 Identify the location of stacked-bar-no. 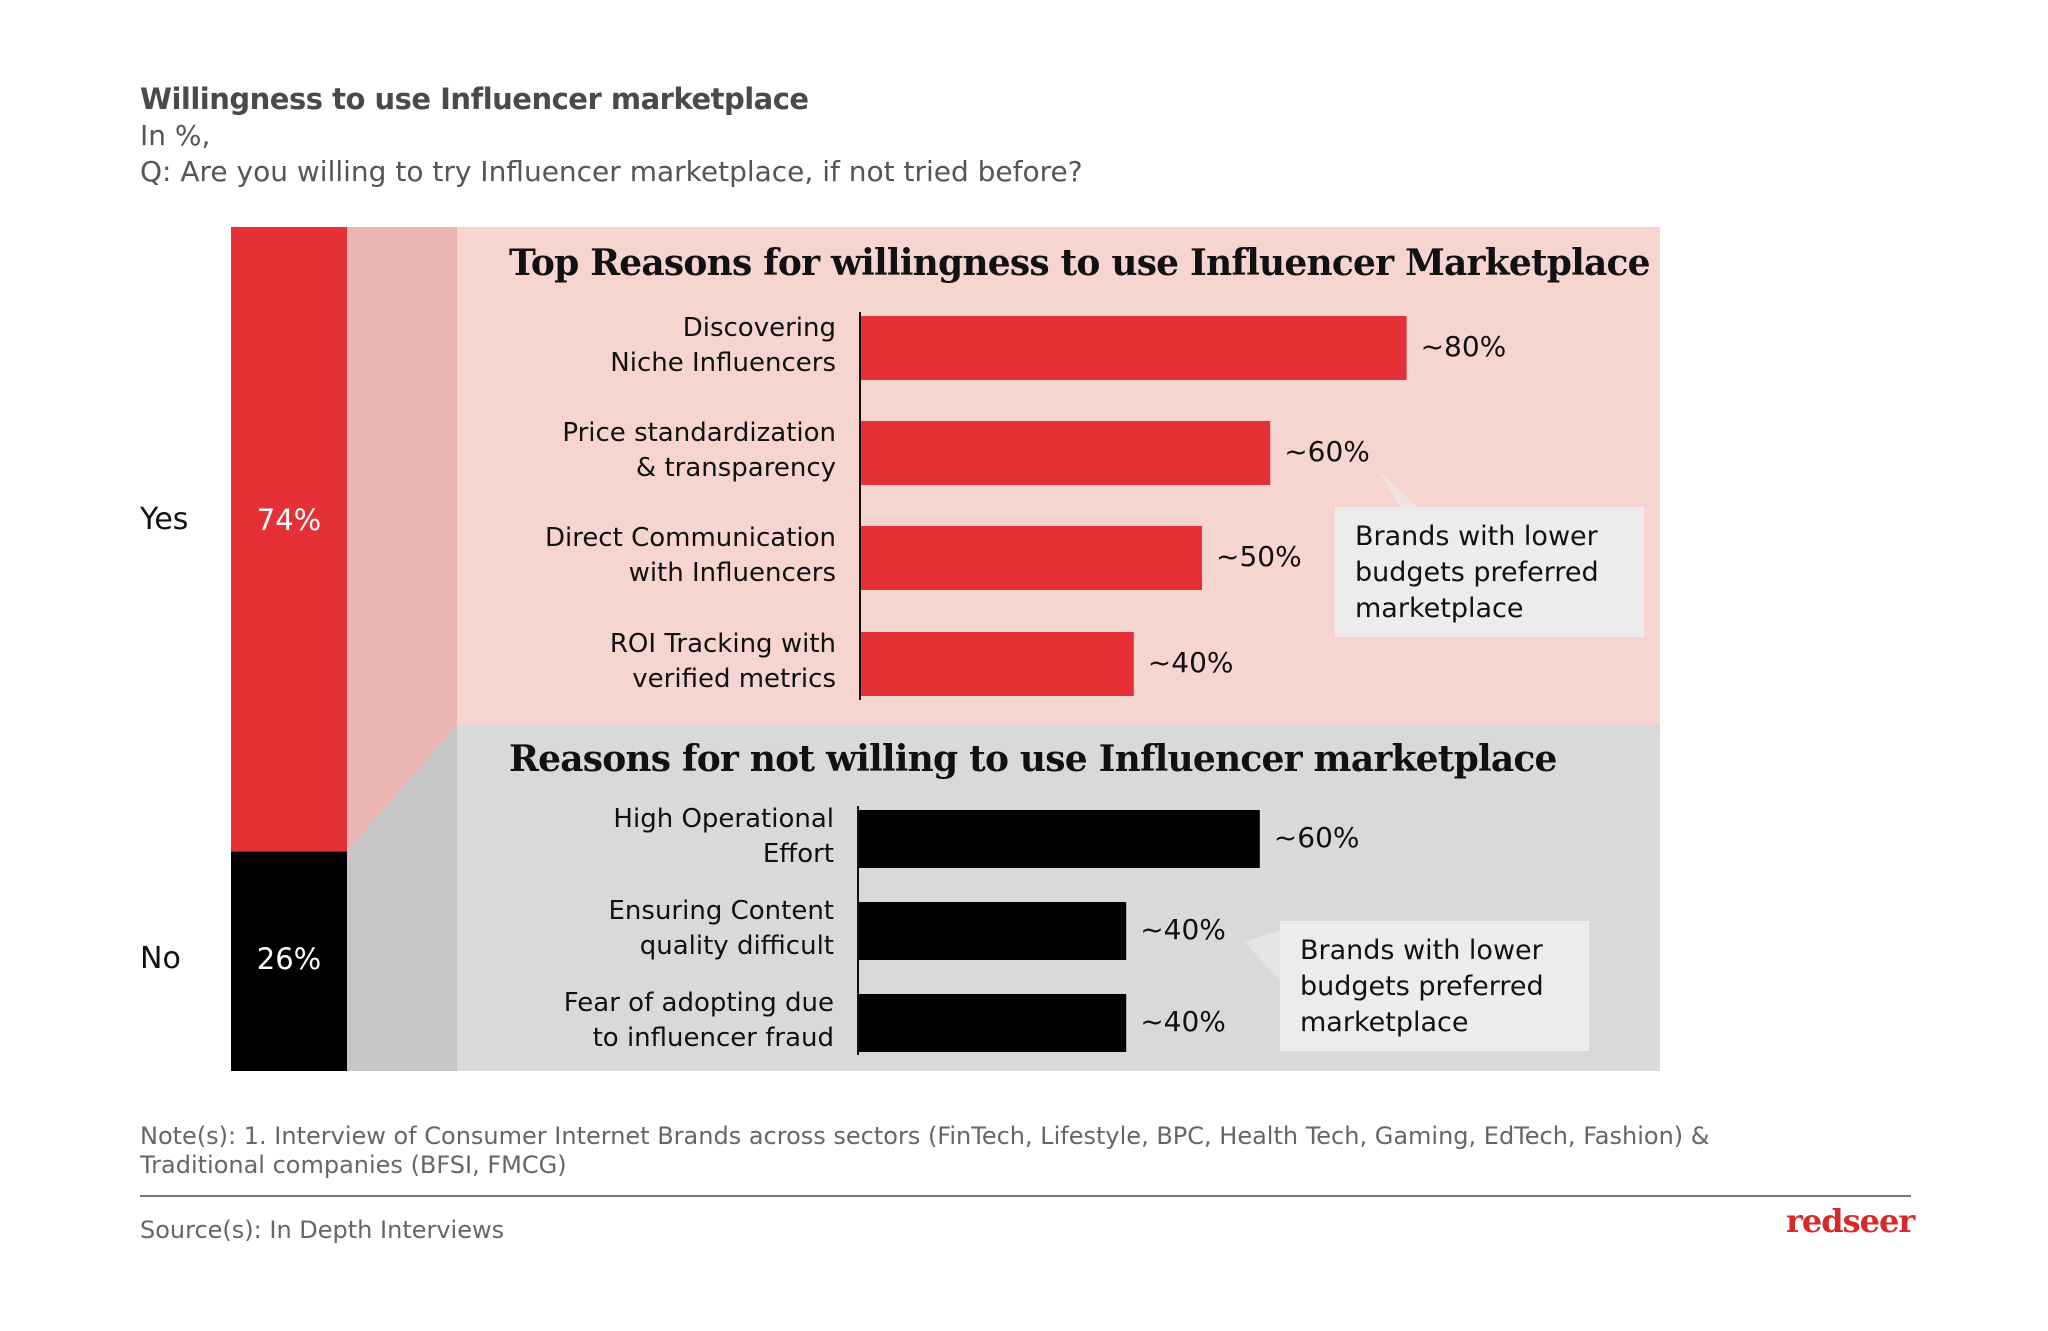
(289, 961).